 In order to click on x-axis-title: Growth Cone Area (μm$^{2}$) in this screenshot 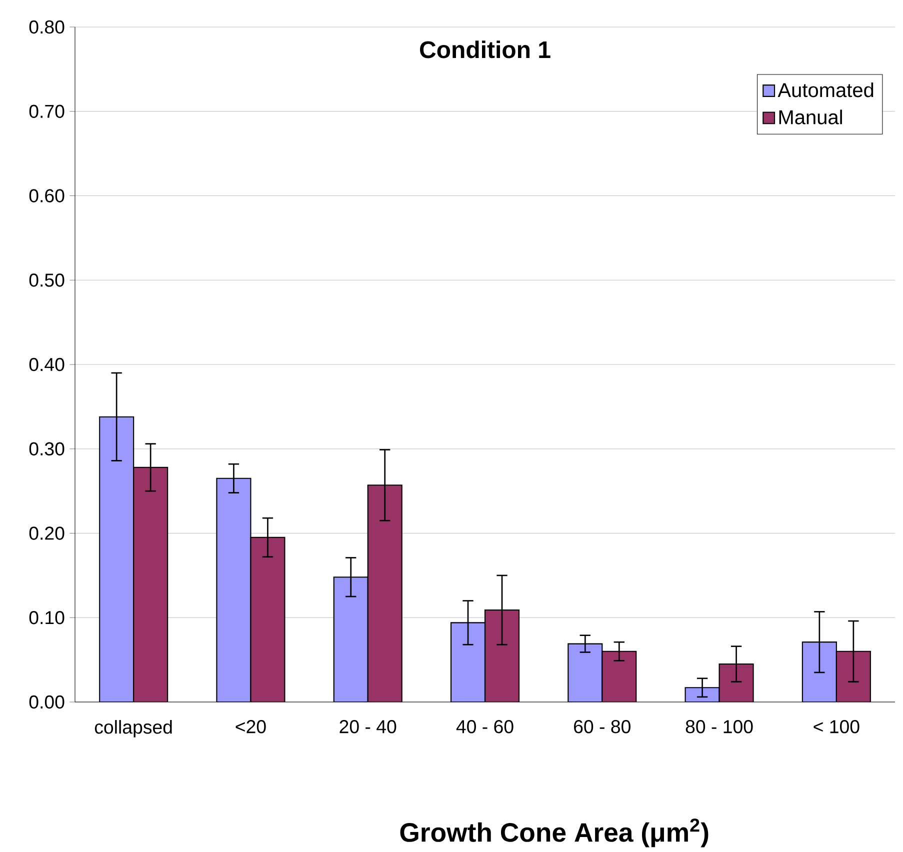, I will do `click(554, 833)`.